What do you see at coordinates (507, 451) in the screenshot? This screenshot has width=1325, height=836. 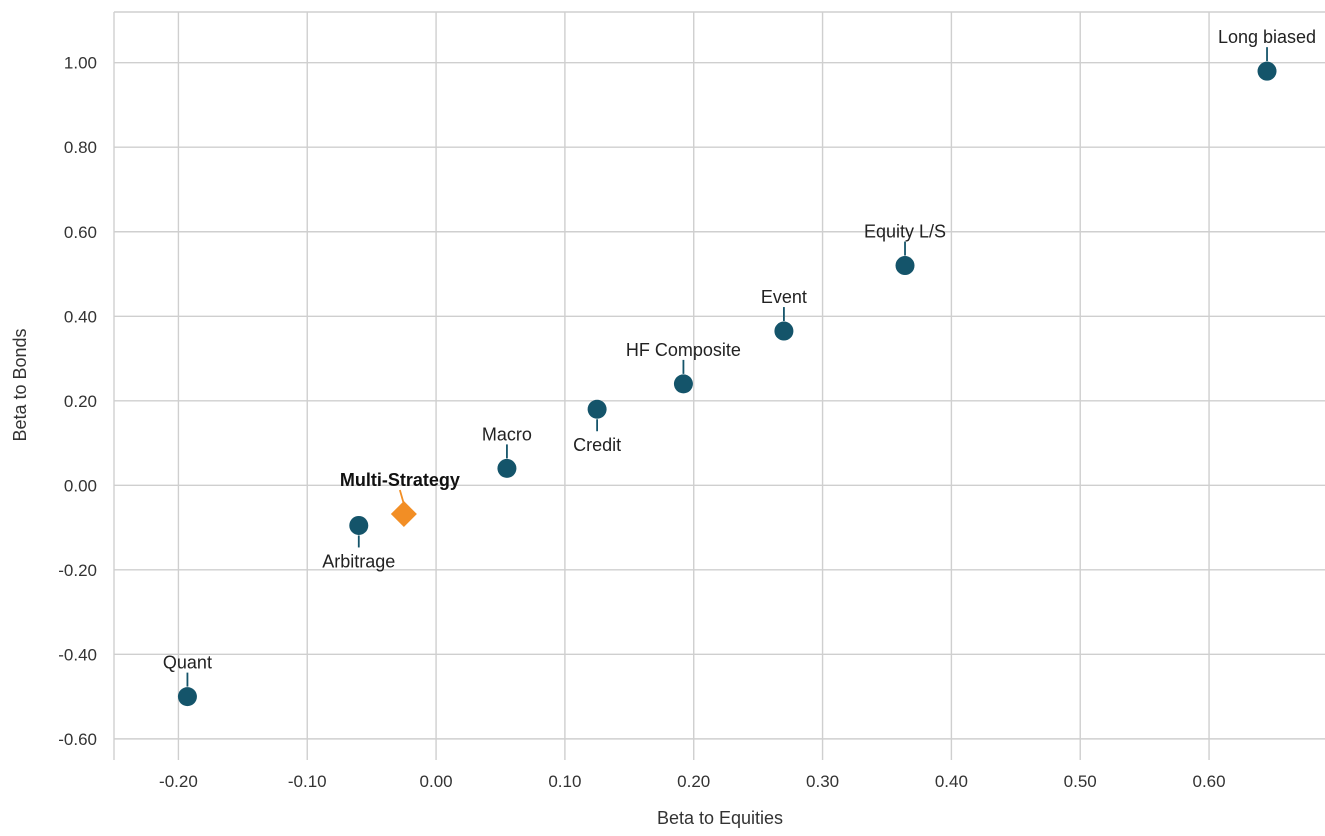 I see `data-point-group: Macro` at bounding box center [507, 451].